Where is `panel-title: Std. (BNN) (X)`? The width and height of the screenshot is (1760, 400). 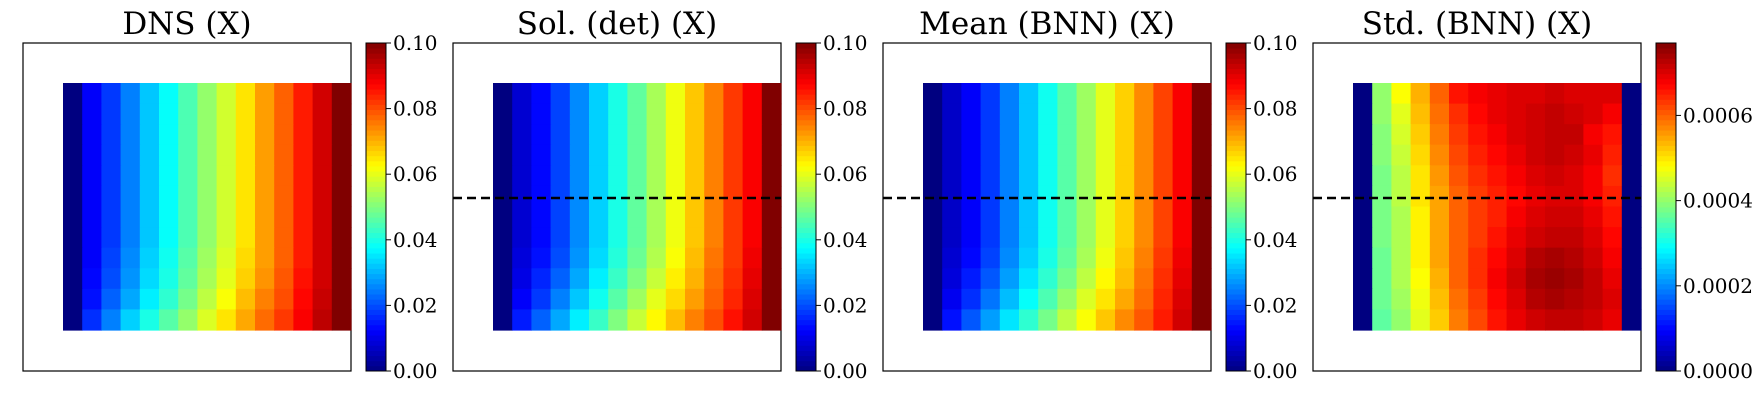 panel-title: Std. (BNN) (X) is located at coordinates (1477, 24).